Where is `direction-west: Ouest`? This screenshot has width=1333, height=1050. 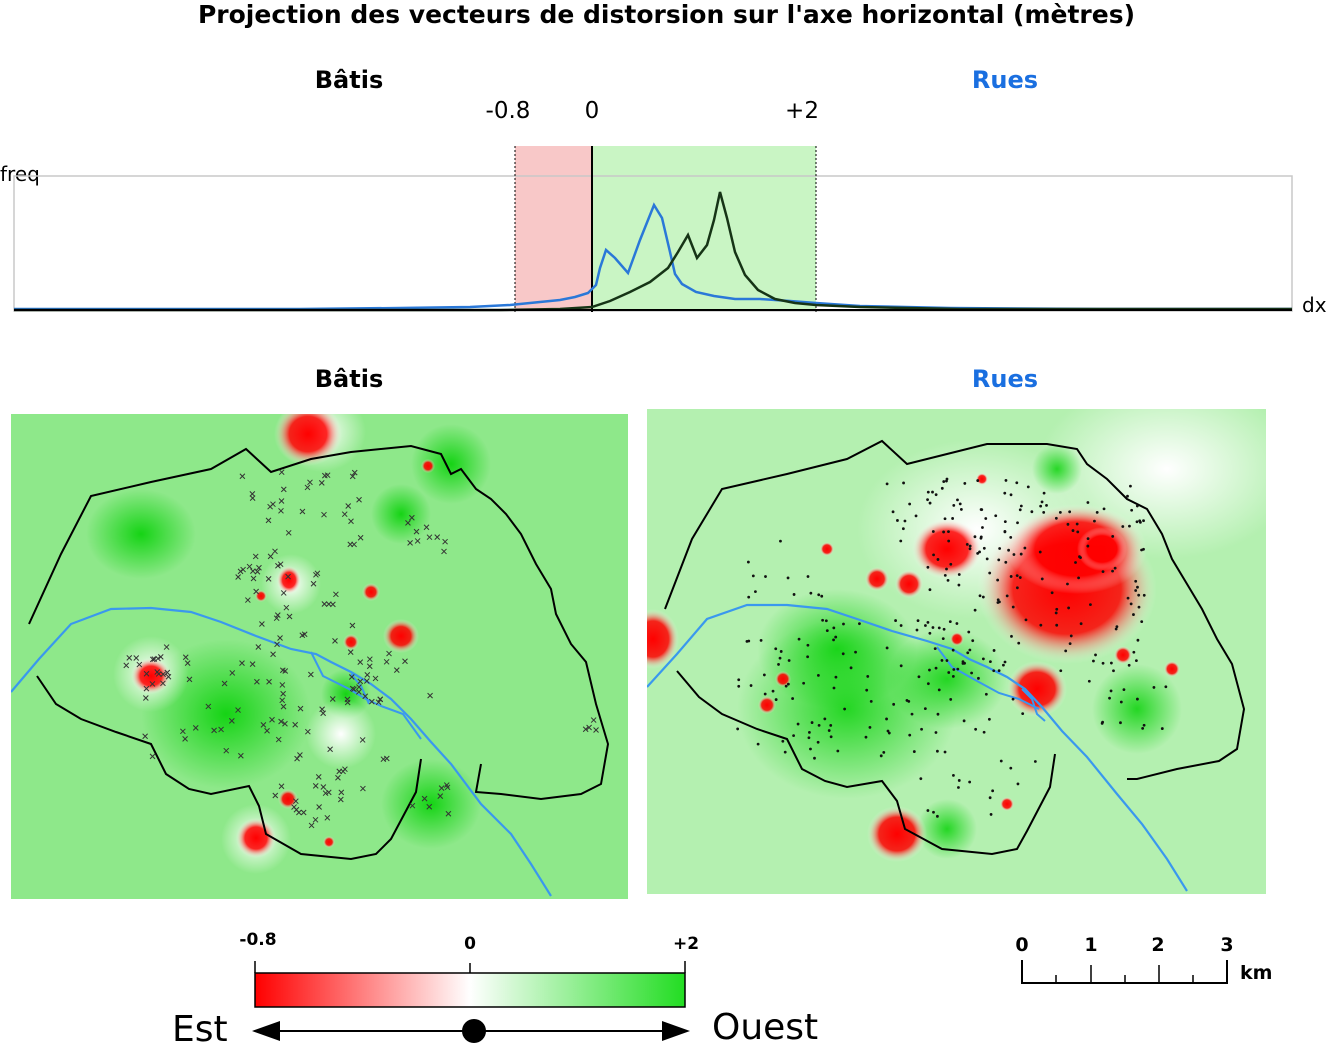 direction-west: Ouest is located at coordinates (765, 1027).